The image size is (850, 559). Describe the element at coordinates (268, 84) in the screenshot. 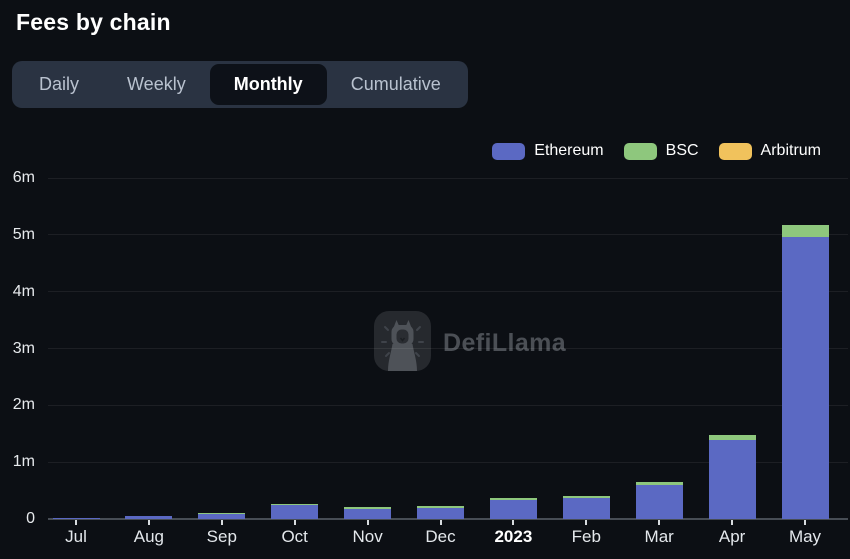

I see `tab-monthly: Monthly` at that location.